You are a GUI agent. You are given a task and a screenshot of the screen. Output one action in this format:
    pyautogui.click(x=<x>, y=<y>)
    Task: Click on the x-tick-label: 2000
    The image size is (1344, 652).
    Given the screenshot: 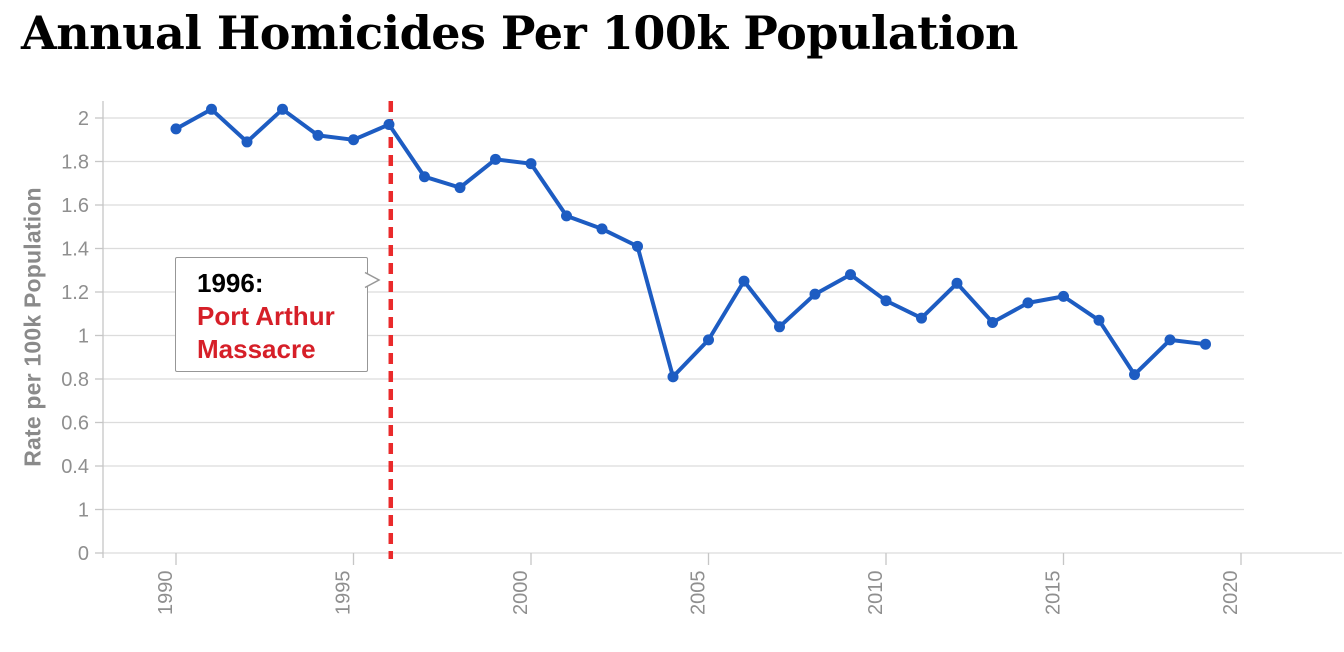 What is the action you would take?
    pyautogui.click(x=521, y=593)
    